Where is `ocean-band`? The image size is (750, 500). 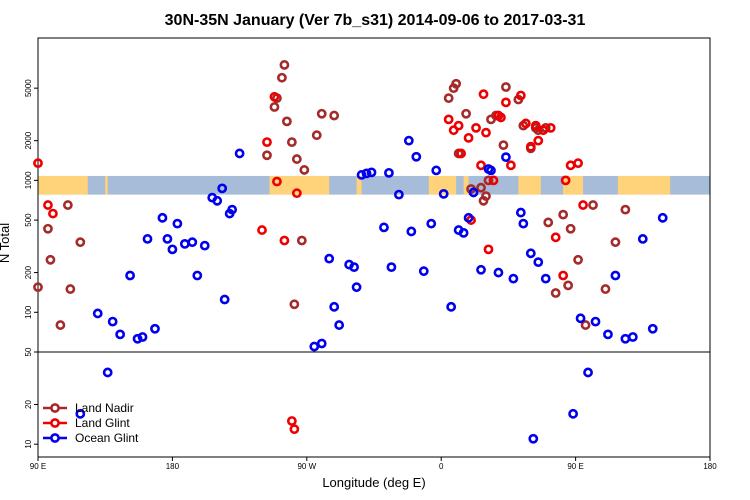
ocean-band is located at coordinates (374, 185).